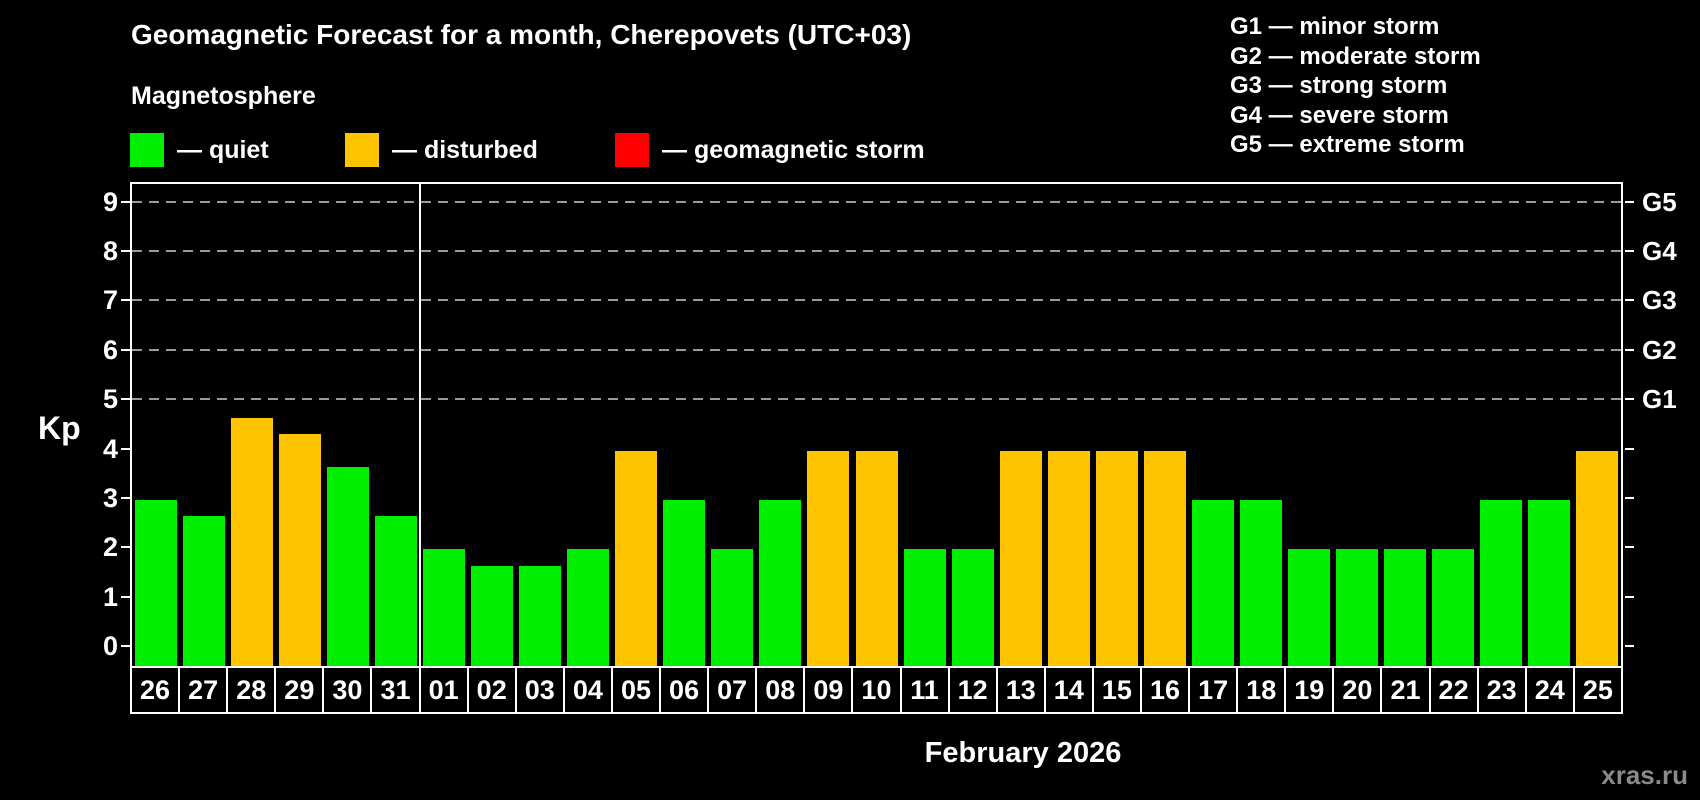  Describe the element at coordinates (972, 690) in the screenshot. I see `day-label-12: 12` at that location.